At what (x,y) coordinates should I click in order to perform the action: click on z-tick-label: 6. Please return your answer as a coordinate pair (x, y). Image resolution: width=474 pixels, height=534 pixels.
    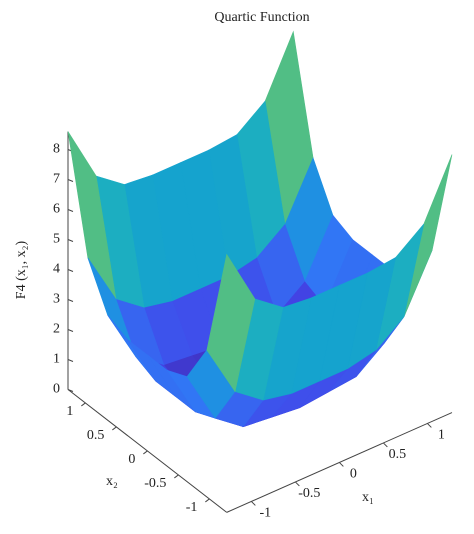
    Looking at the image, I should click on (56, 209).